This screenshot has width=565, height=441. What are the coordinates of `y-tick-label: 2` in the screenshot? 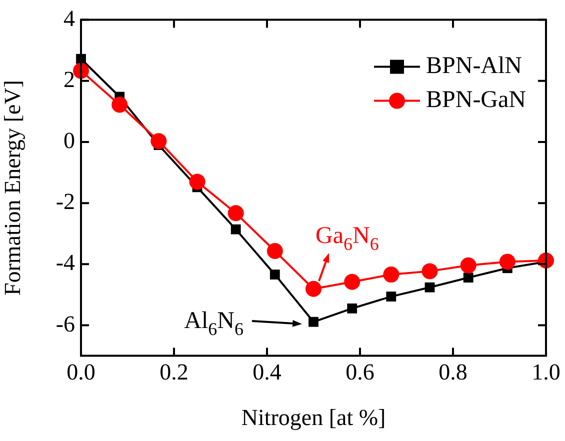 It's located at (69, 79).